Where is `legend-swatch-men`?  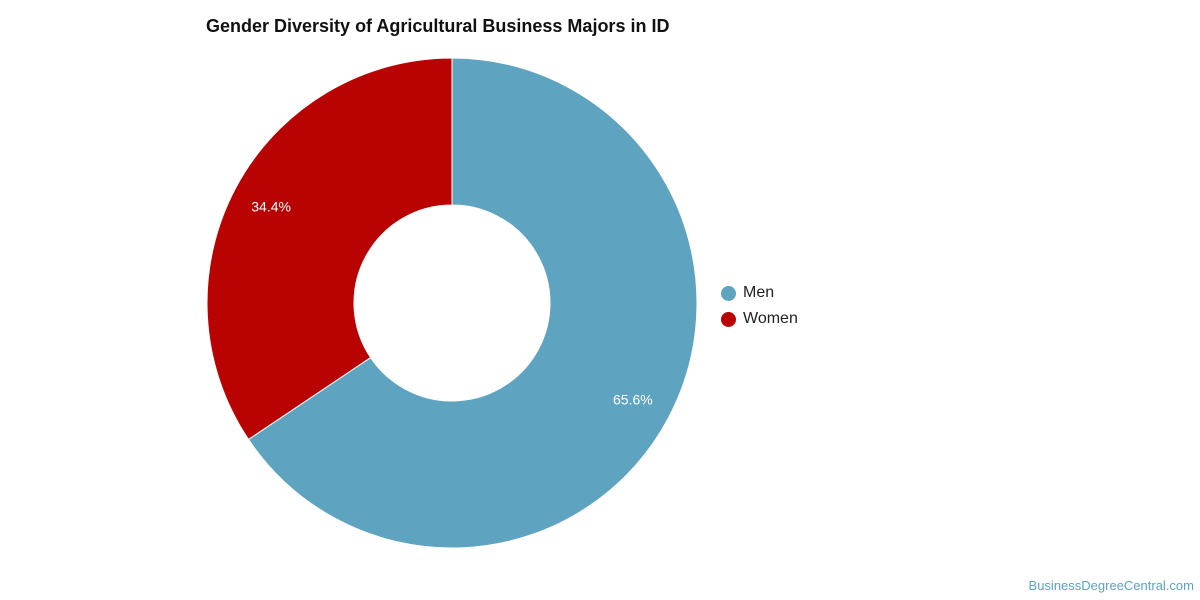 legend-swatch-men is located at coordinates (728, 293).